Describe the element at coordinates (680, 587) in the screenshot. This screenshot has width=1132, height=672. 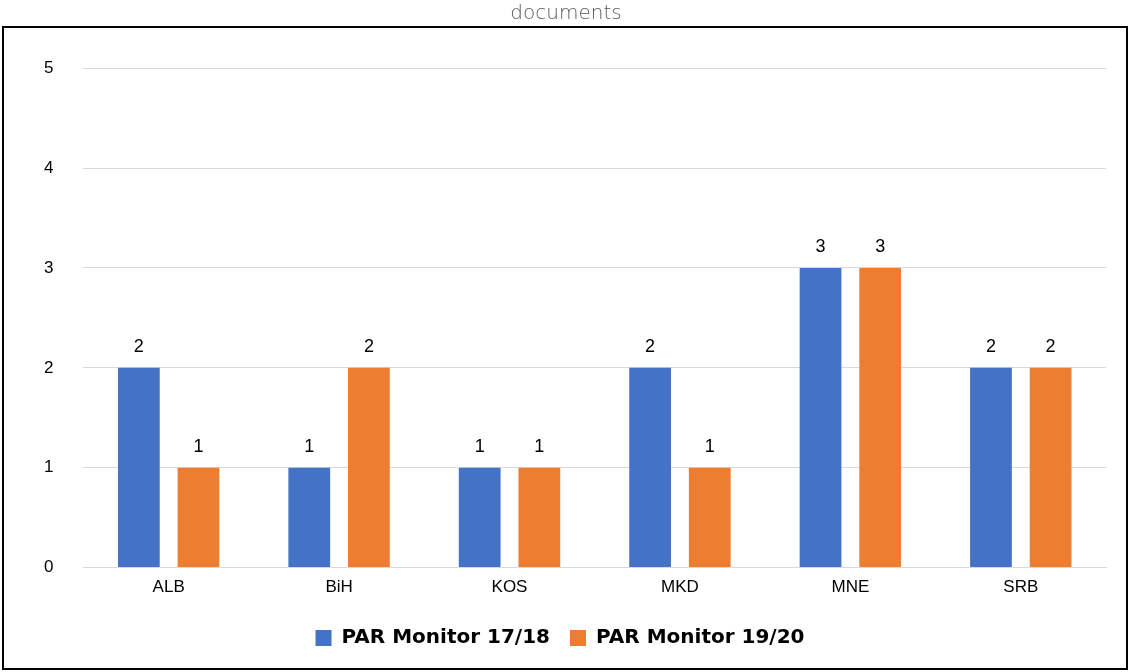
I see `x-tick-label: MKD` at that location.